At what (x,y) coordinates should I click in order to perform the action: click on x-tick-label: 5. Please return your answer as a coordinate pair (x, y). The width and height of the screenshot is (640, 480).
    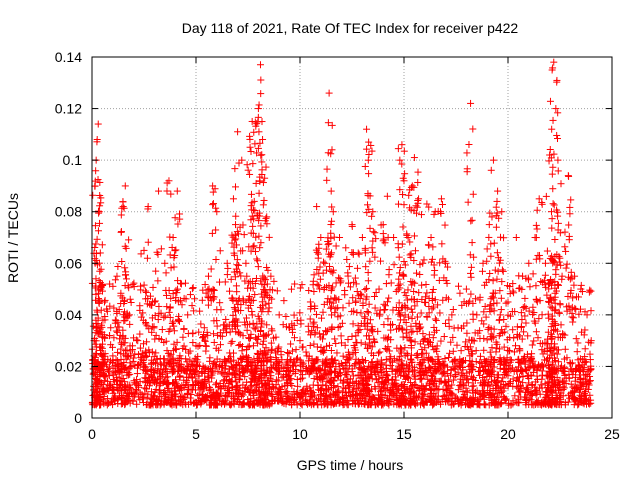
    Looking at the image, I should click on (196, 434).